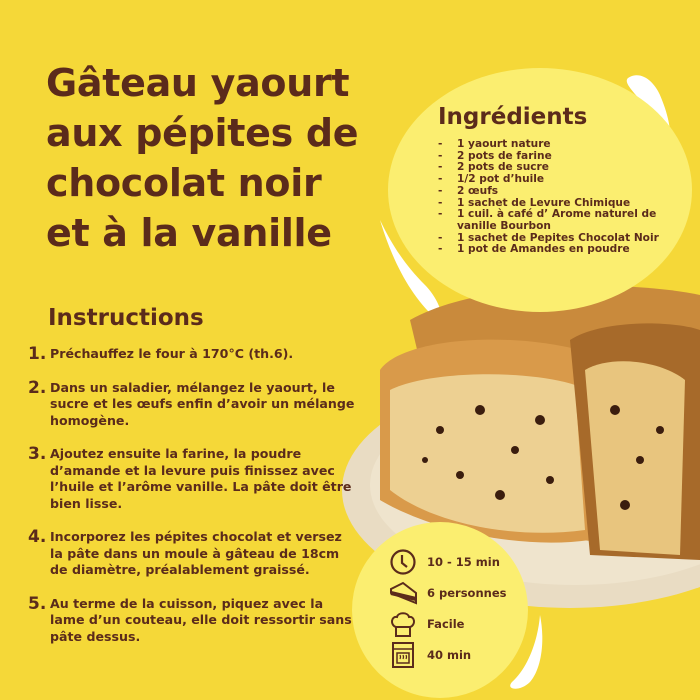 This screenshot has height=700, width=700. Describe the element at coordinates (501, 179) in the screenshot. I see `ingredient-text: 1/2 pot d’huile` at that location.